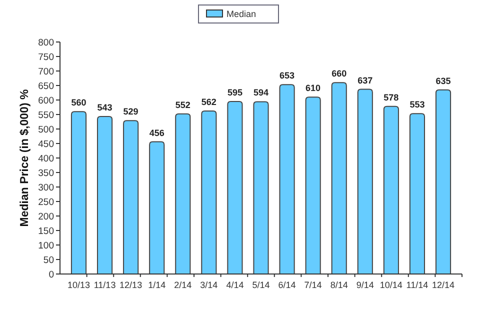  I want to click on x-tick-label: 12/14, so click(443, 285).